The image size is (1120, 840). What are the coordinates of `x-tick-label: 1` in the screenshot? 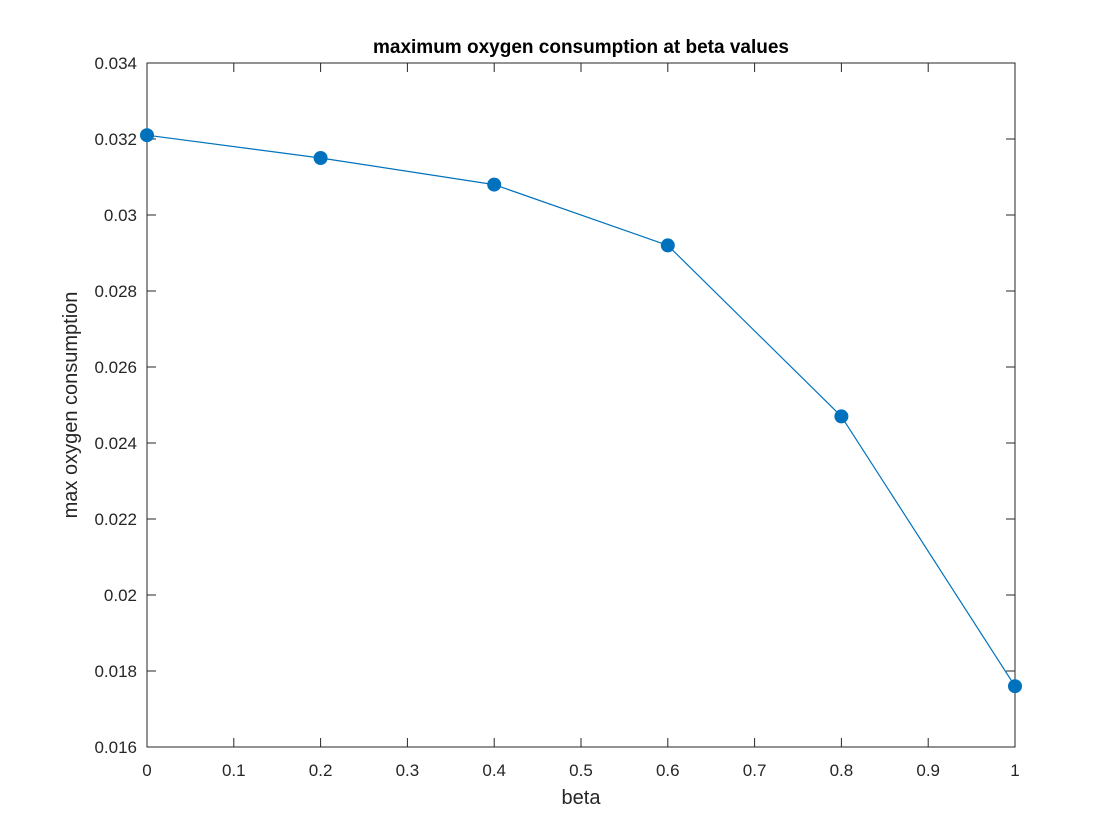 It's located at (1014, 770).